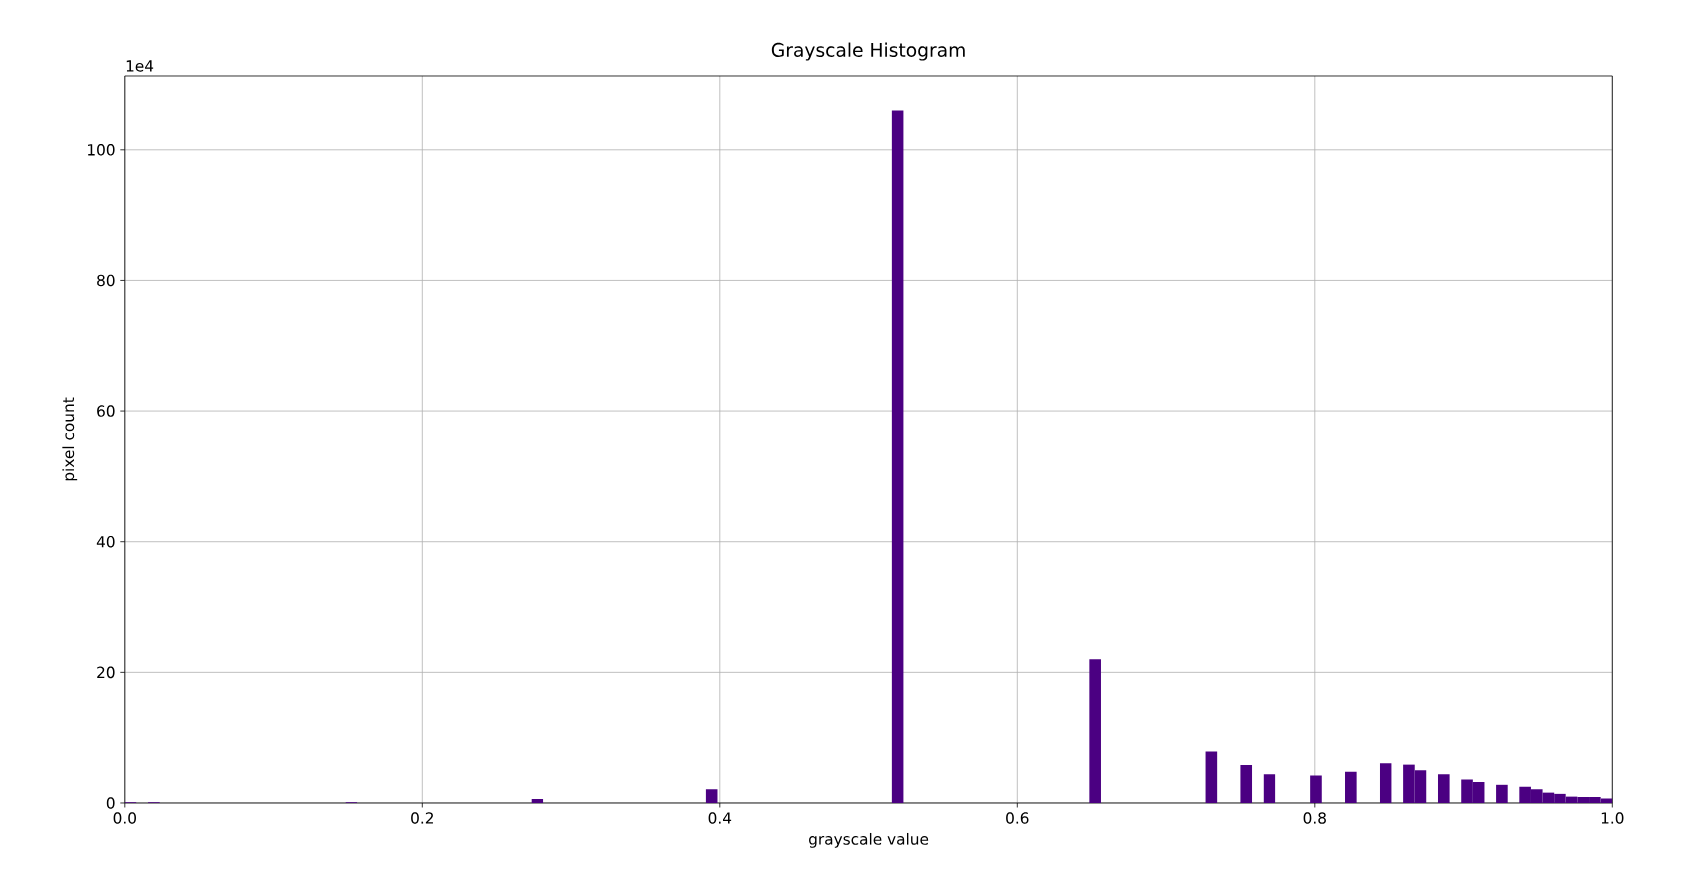 This screenshot has width=1706, height=895. What do you see at coordinates (140, 66) in the screenshot?
I see `text: 1e4` at bounding box center [140, 66].